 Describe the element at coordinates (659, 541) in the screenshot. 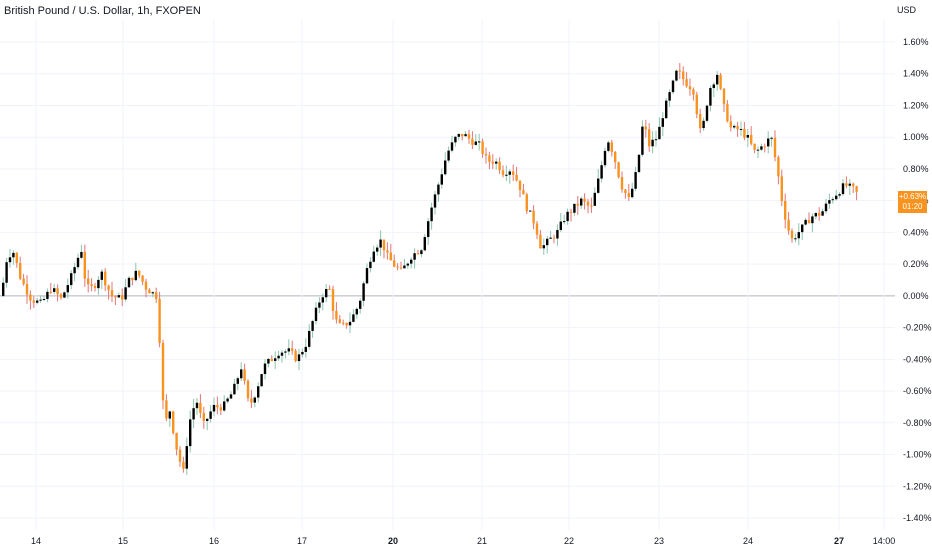

I see `x-tick-label: 23` at that location.